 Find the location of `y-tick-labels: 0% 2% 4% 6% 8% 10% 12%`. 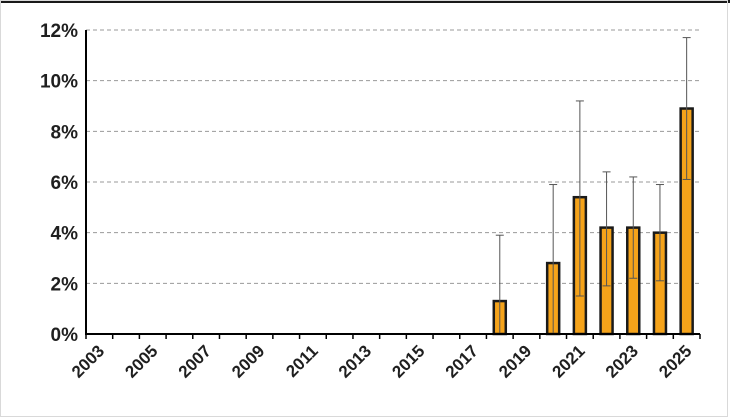

y-tick-labels: 0% 2% 4% 6% 8% 10% 12% is located at coordinates (59, 183).